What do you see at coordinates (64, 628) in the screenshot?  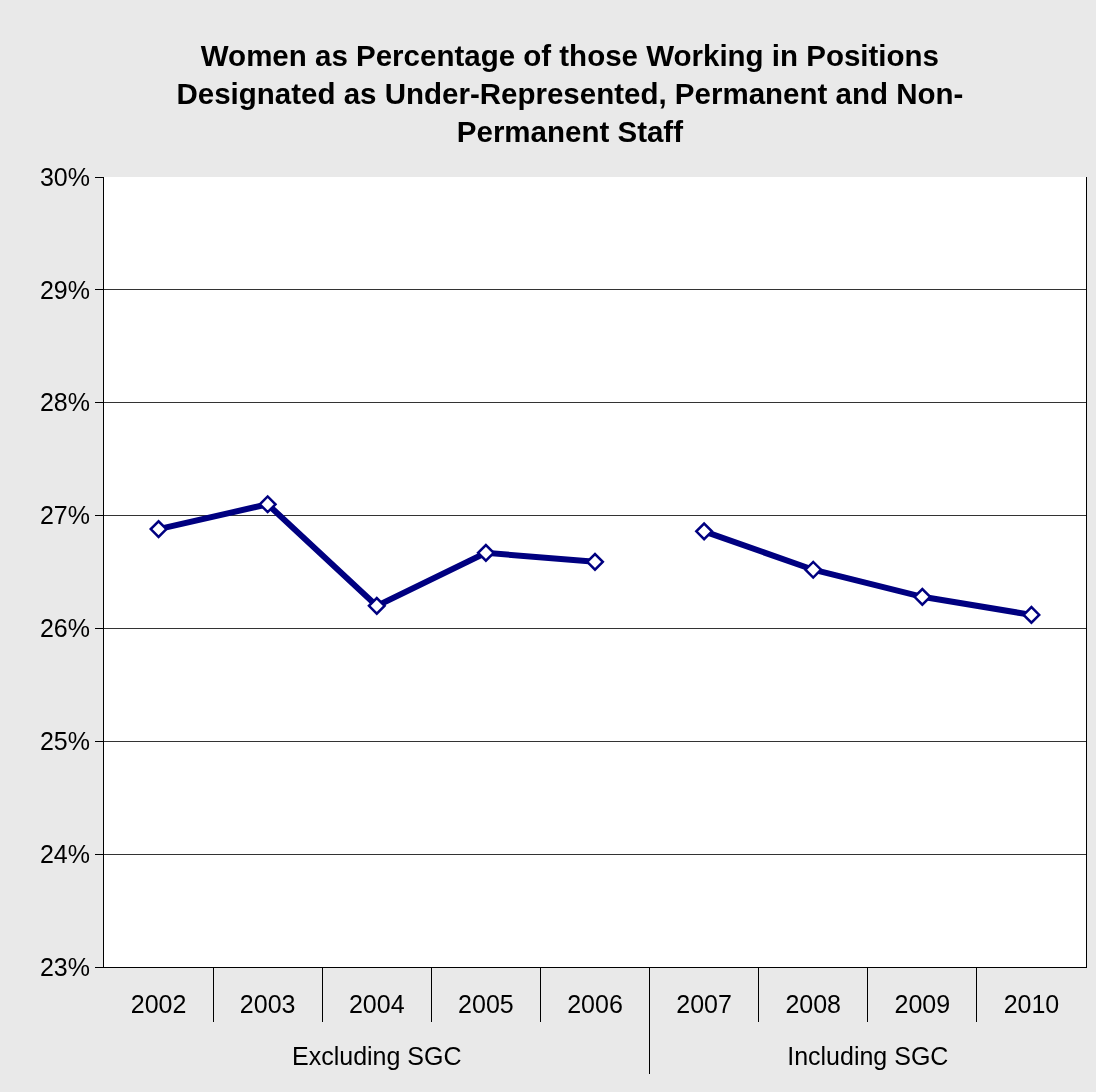 I see `y-tick-label: 26%` at bounding box center [64, 628].